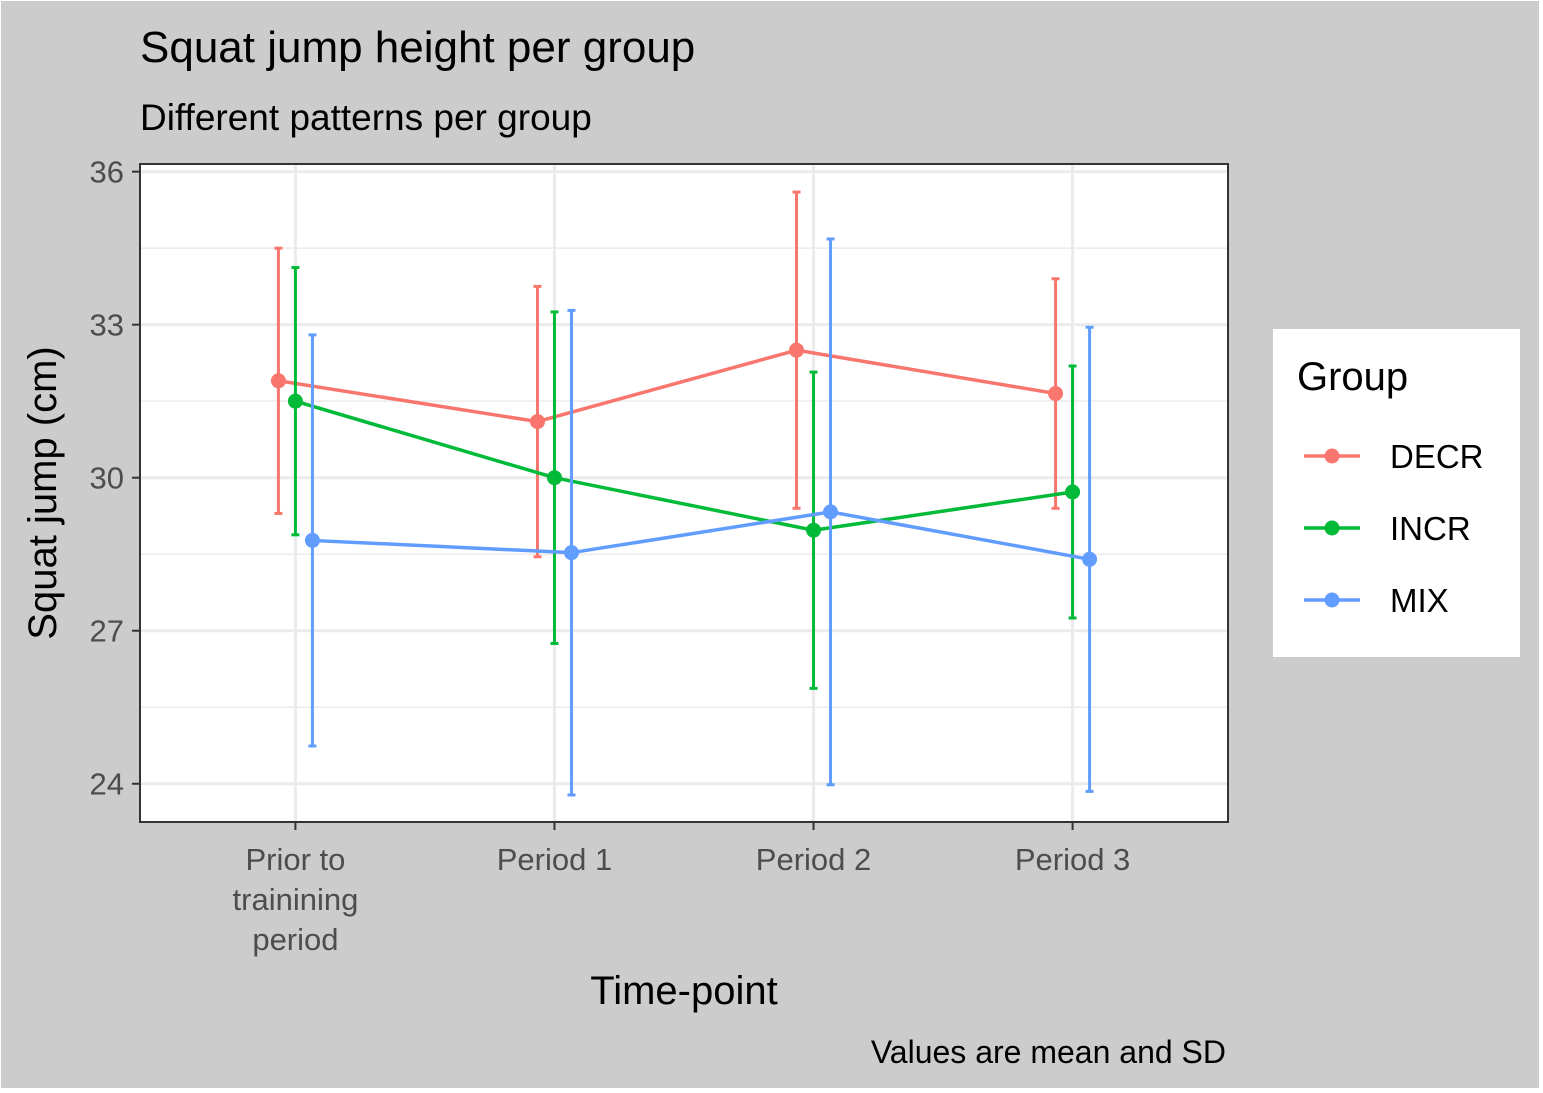 Image resolution: width=1543 pixels, height=1093 pixels. I want to click on legend: Group DECR INCR MIX, so click(1396, 493).